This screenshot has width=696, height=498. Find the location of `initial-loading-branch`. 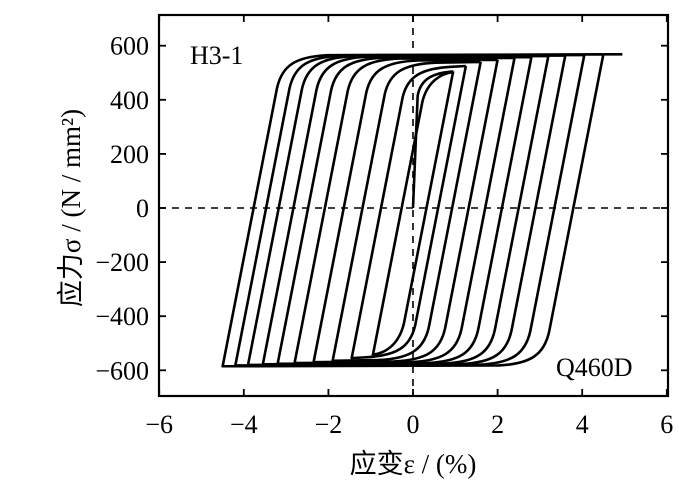

initial-loading-branch is located at coordinates (432, 139).